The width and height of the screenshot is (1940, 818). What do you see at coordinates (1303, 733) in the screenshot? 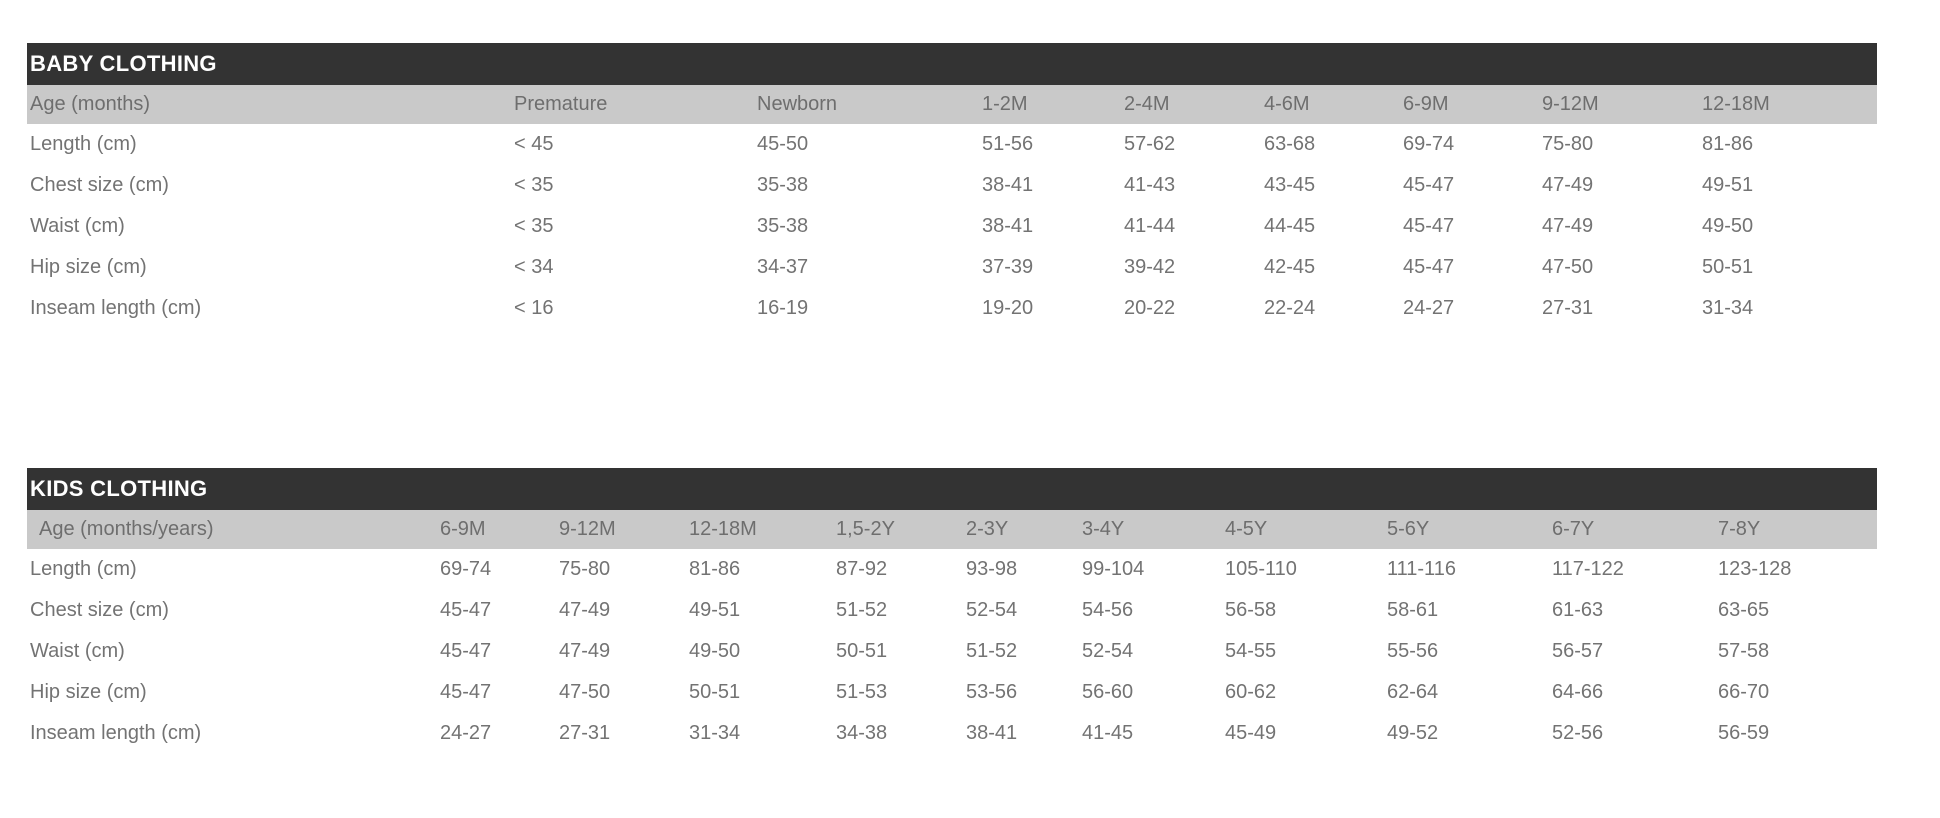
I see `cell: 45-49` at bounding box center [1303, 733].